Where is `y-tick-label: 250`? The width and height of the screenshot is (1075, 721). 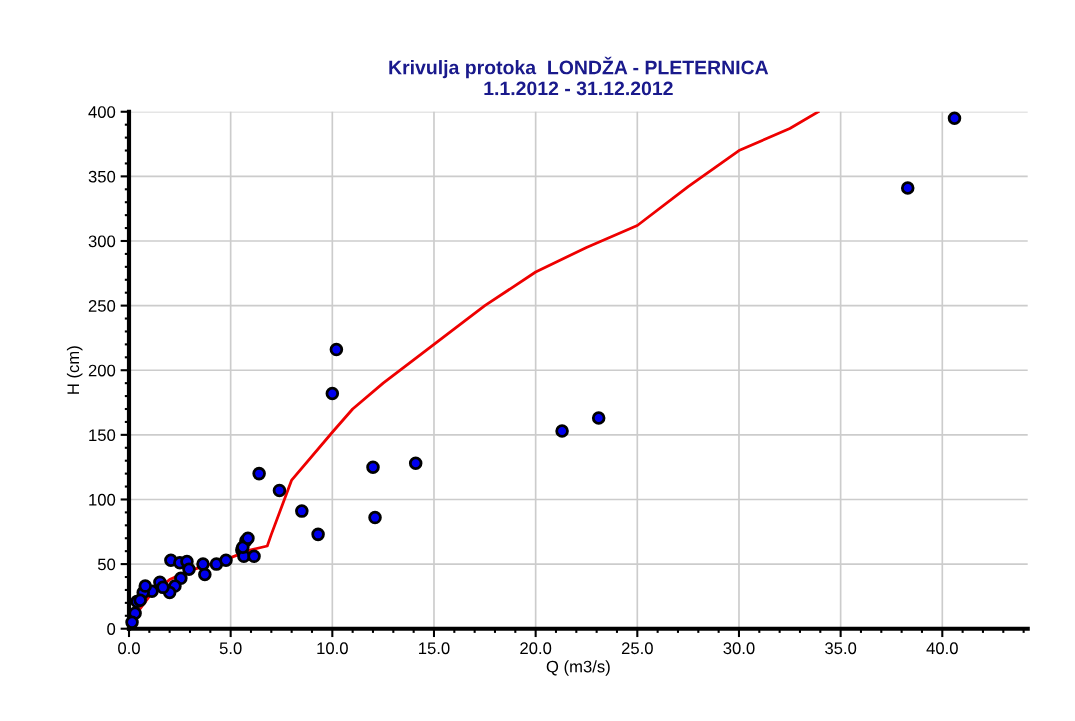 y-tick-label: 250 is located at coordinates (102, 306).